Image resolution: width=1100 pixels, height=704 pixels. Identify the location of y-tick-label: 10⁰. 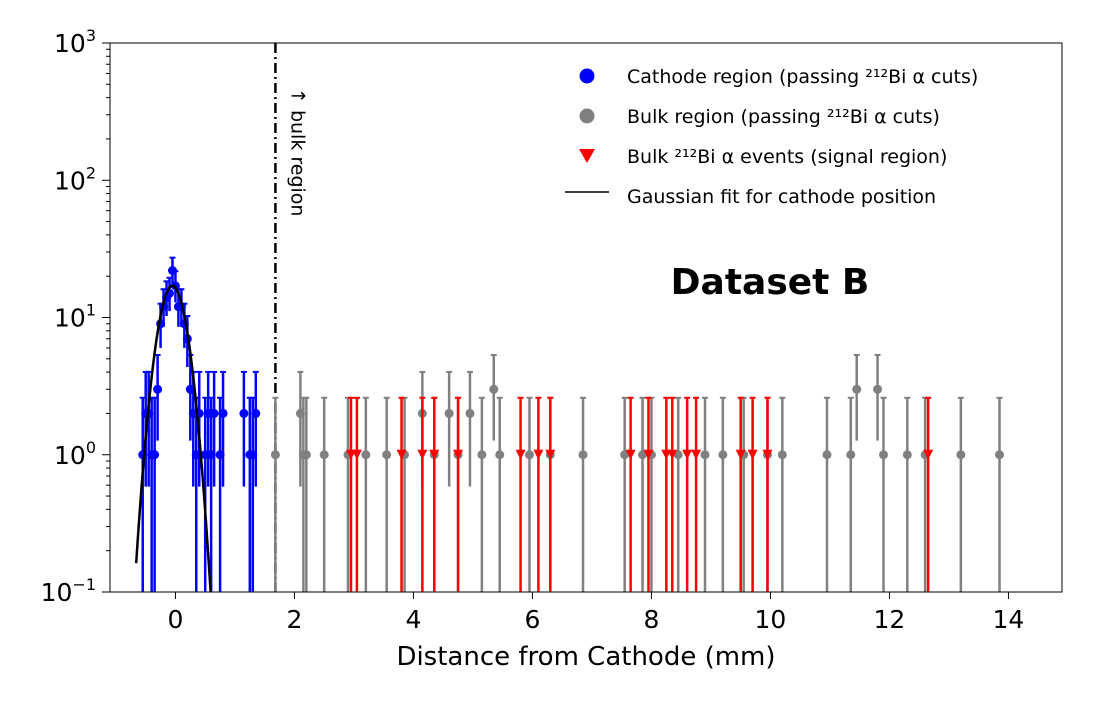
(75, 454).